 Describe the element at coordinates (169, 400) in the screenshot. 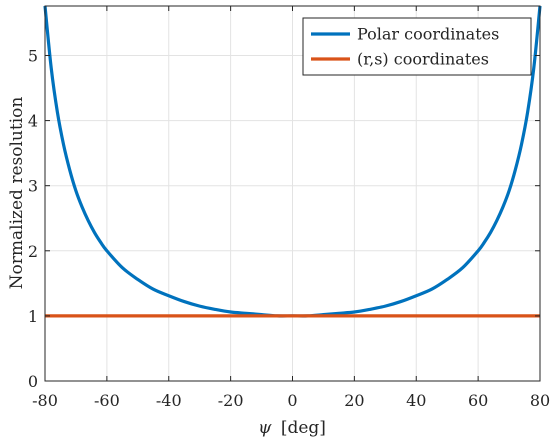

I see `x-tick-label: -40` at that location.